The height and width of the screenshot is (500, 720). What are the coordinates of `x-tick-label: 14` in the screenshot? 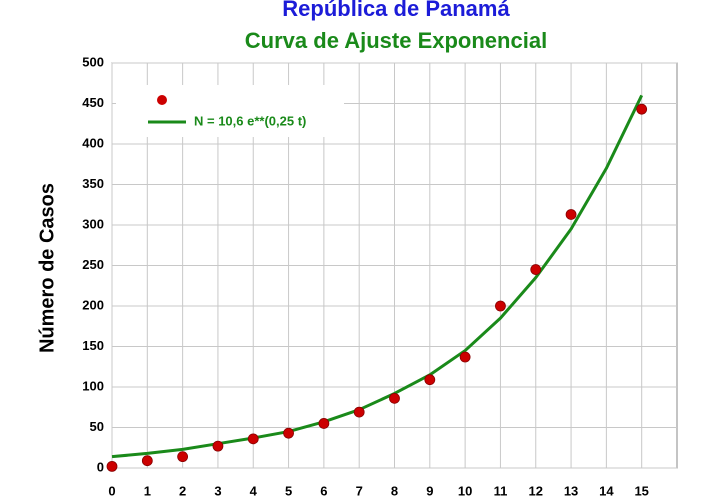 It's located at (606, 490).